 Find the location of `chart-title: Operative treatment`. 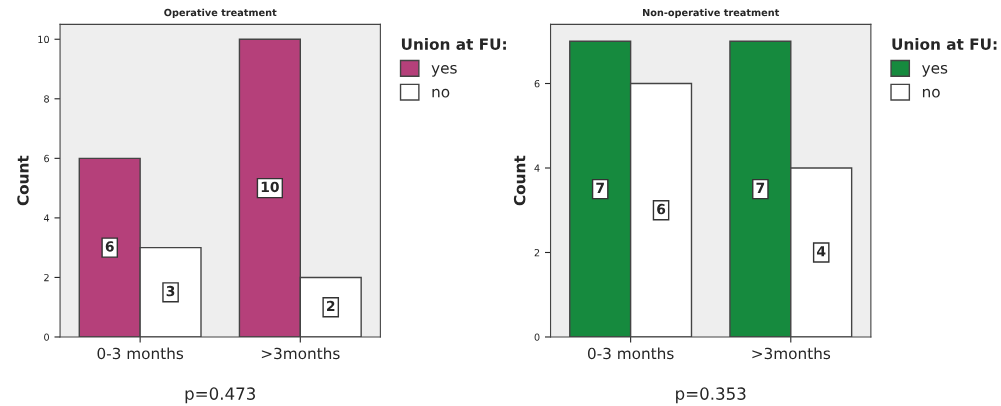

chart-title: Operative treatment is located at coordinates (220, 13).